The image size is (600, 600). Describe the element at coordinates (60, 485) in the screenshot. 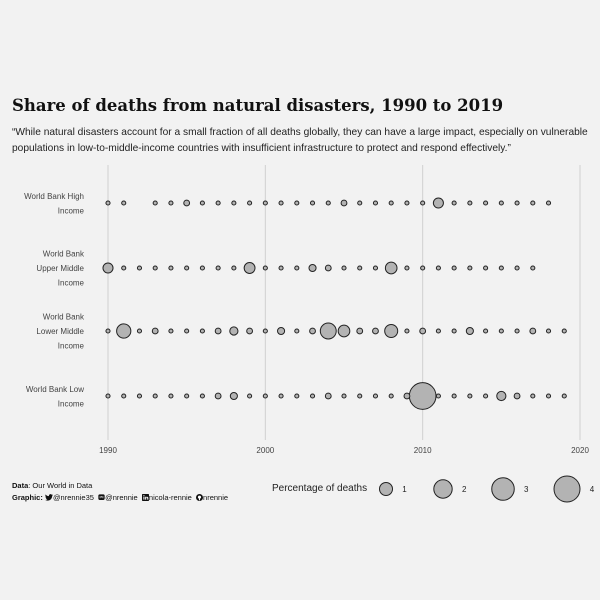

I see `data-credit-source: : Our World in Data` at that location.